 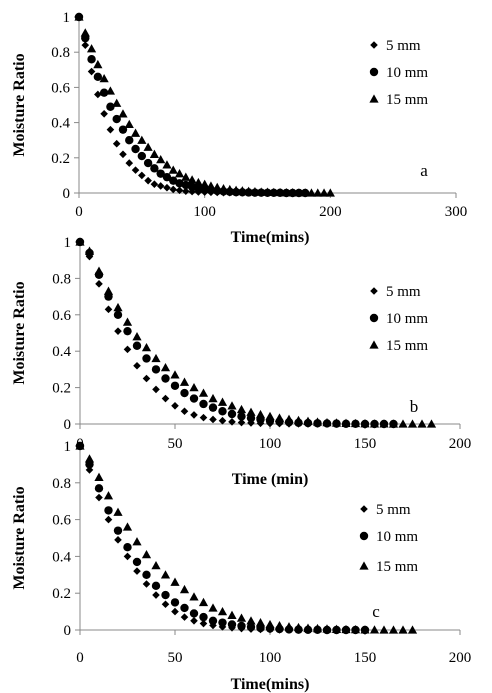 What do you see at coordinates (175, 444) in the screenshot?
I see `x-tick-label: 50` at bounding box center [175, 444].